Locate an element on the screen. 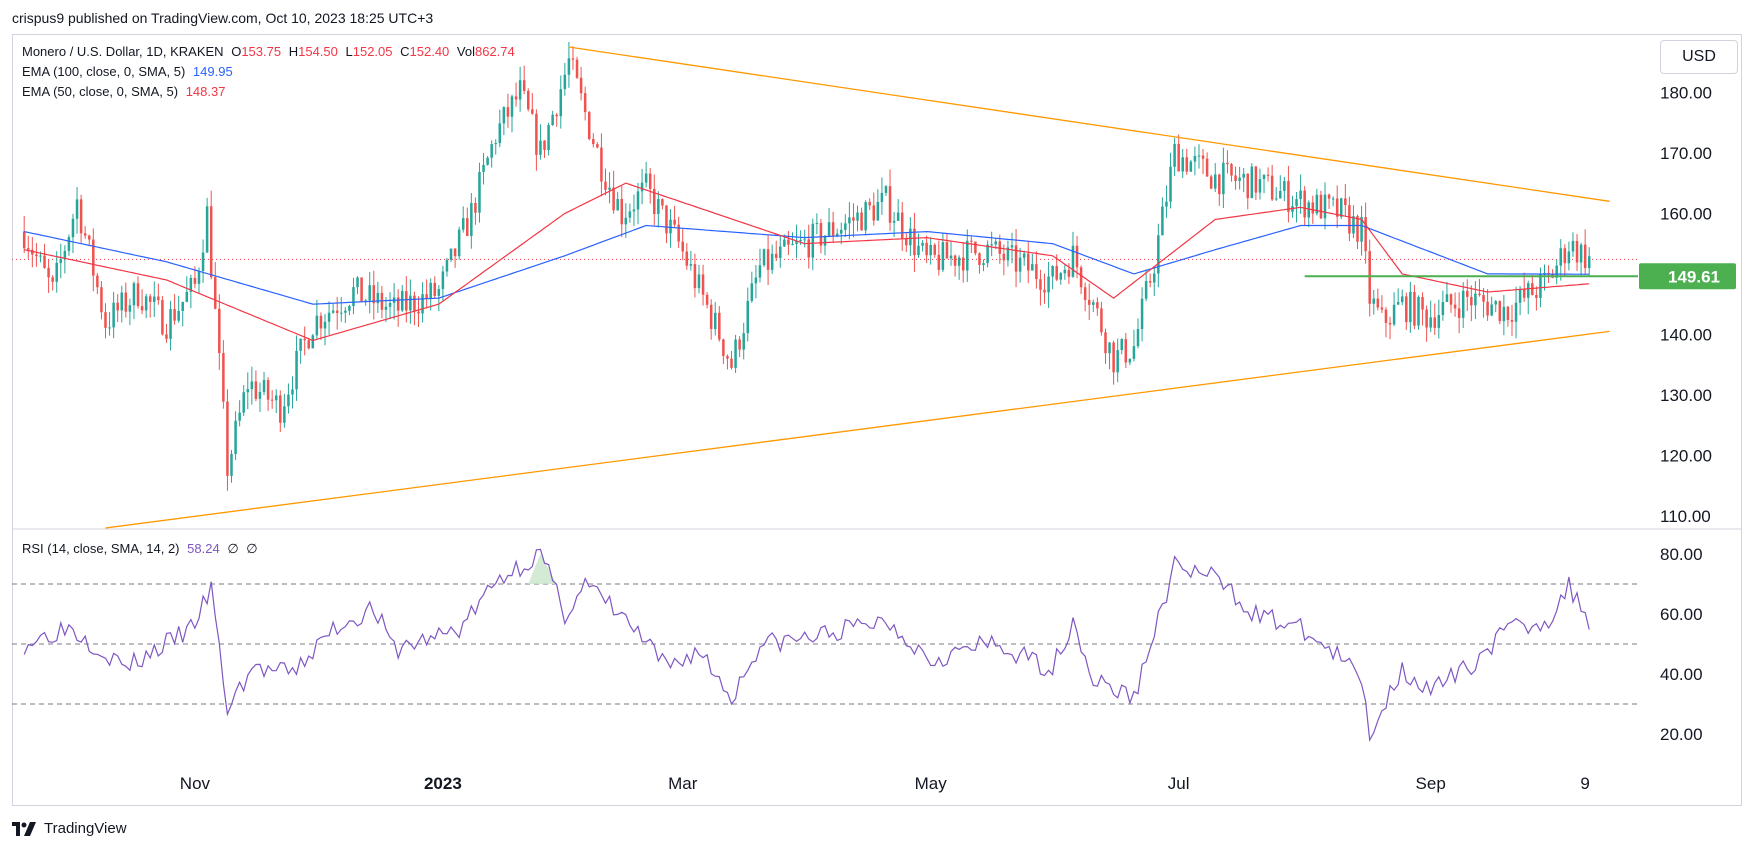 The height and width of the screenshot is (851, 1754). rsi-tick-label: 60.00 is located at coordinates (1681, 614).